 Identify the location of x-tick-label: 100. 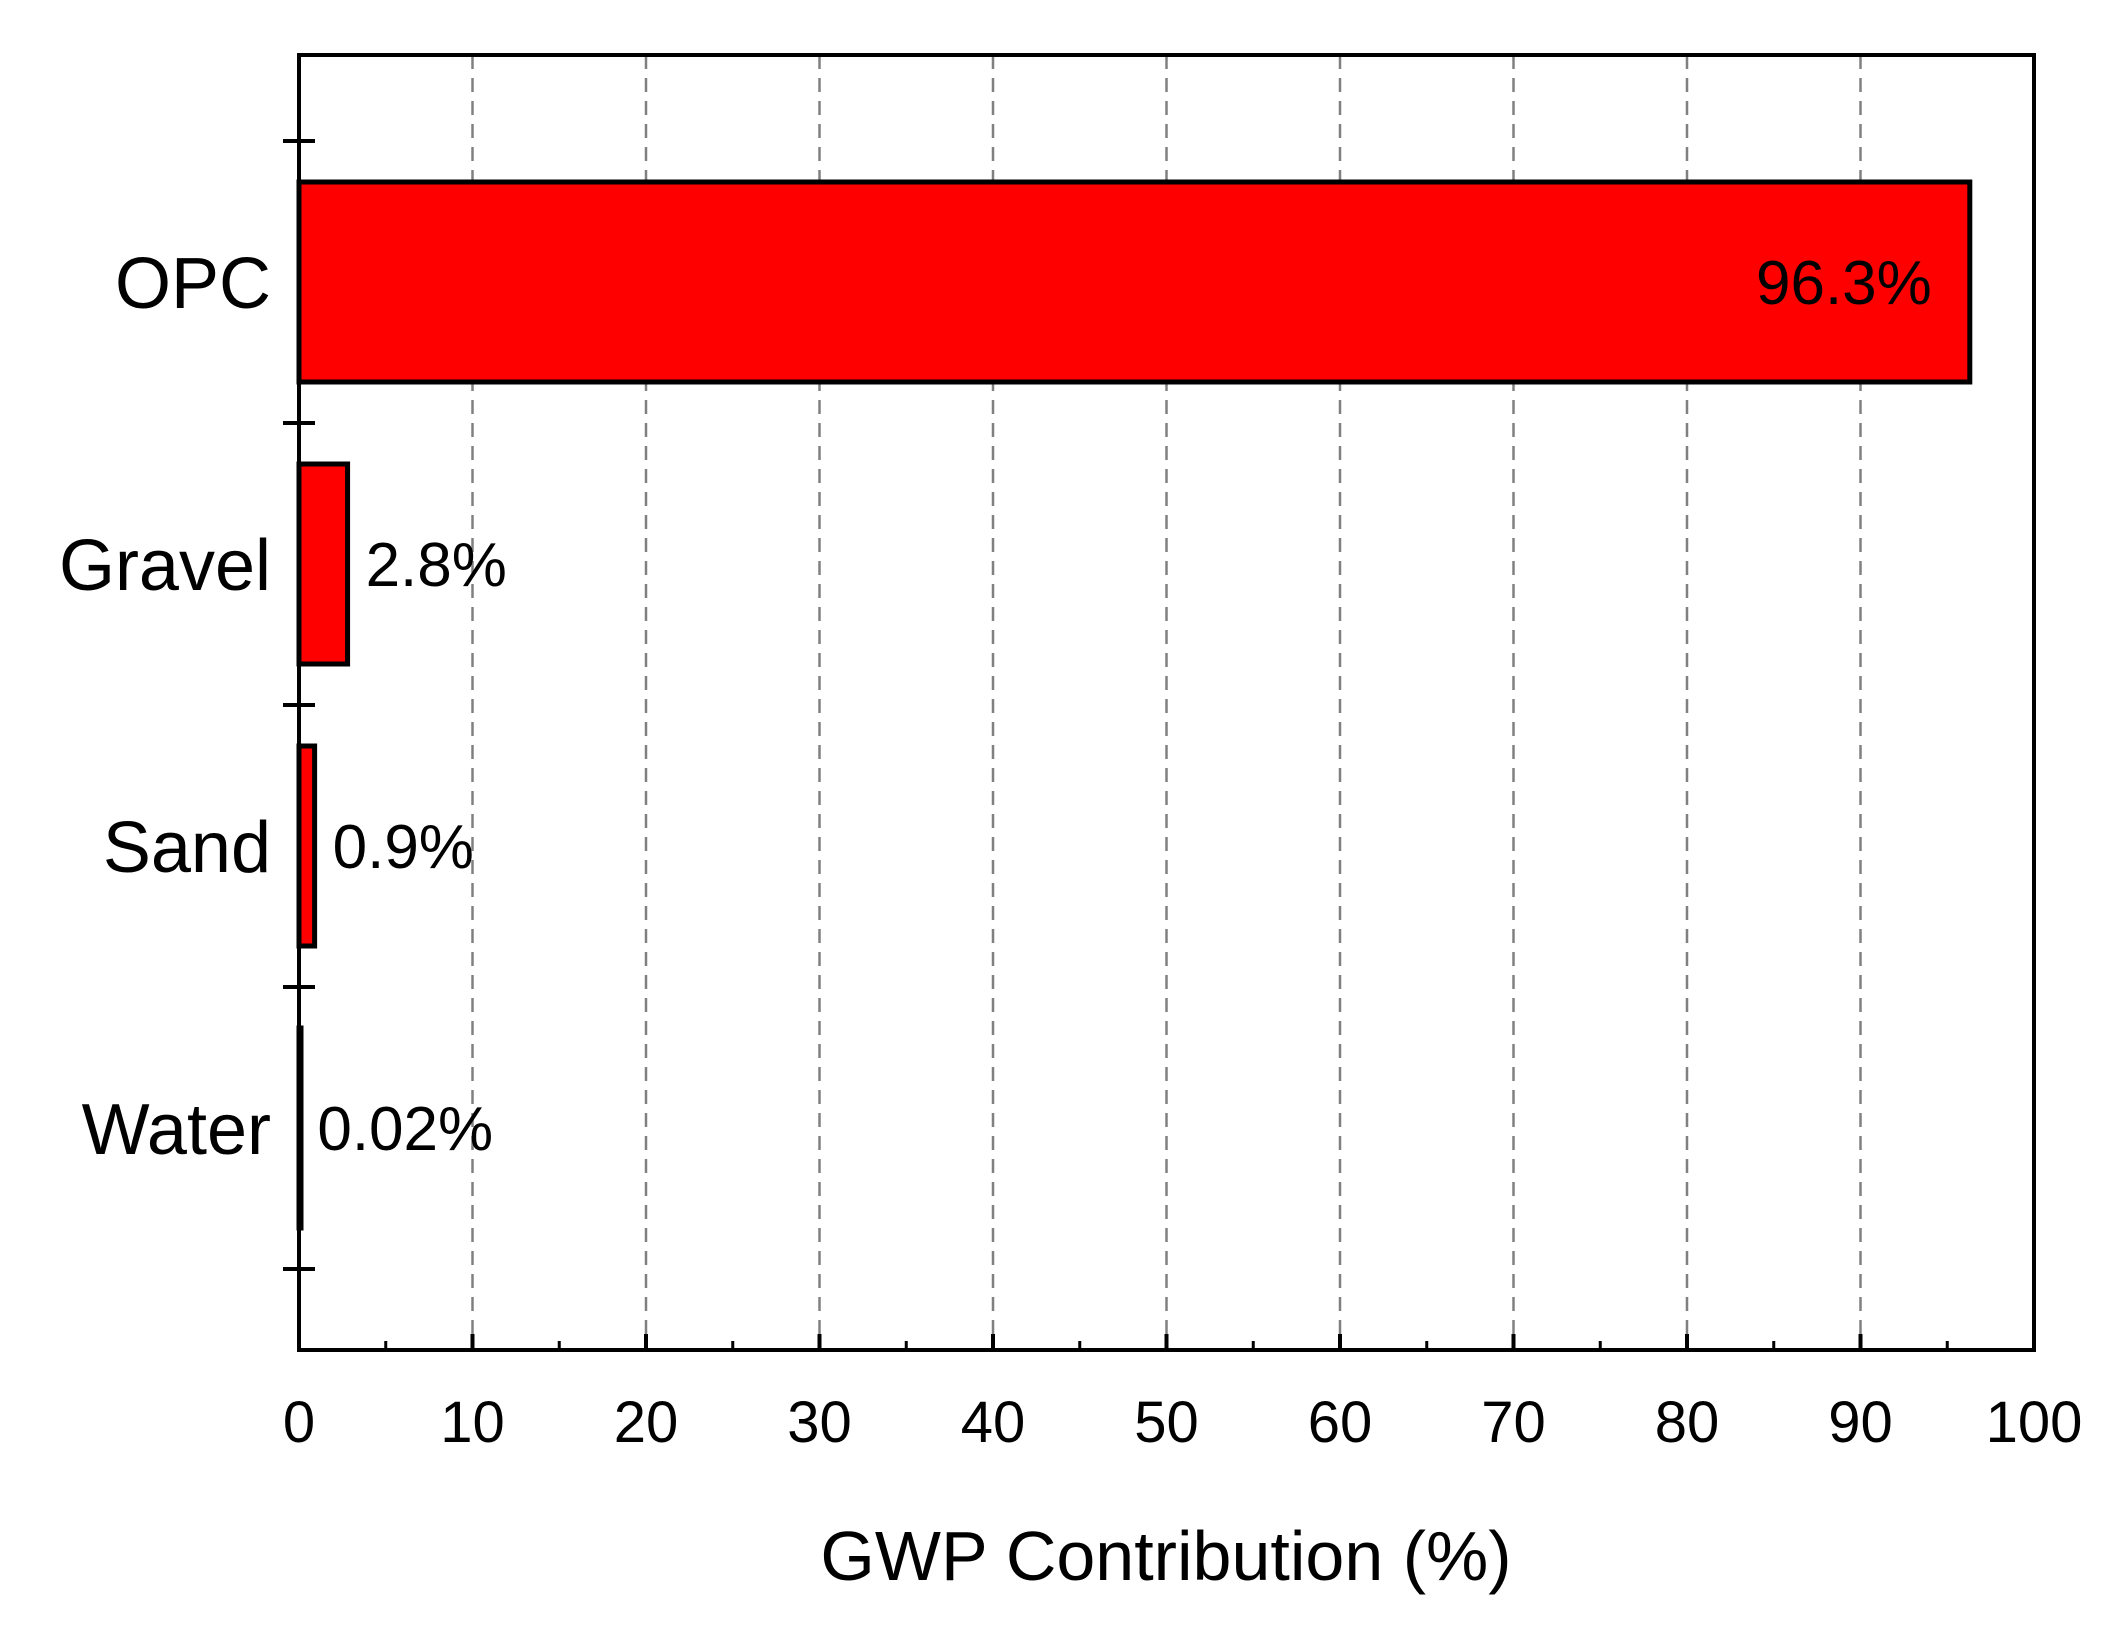
(2034, 1422).